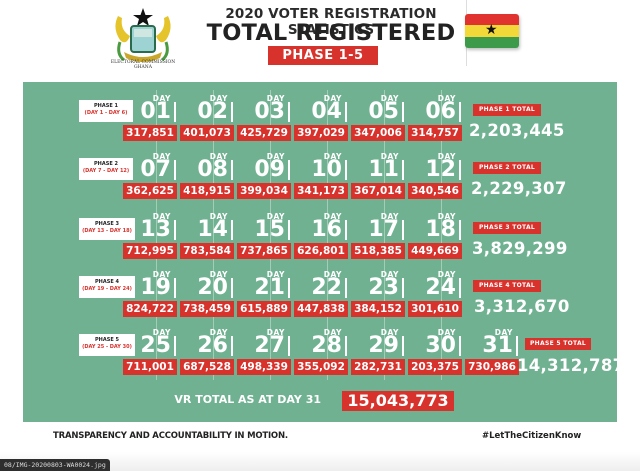 This screenshot has height=471, width=640. What do you see at coordinates (264, 251) in the screenshot?
I see `day-value: 737,865` at bounding box center [264, 251].